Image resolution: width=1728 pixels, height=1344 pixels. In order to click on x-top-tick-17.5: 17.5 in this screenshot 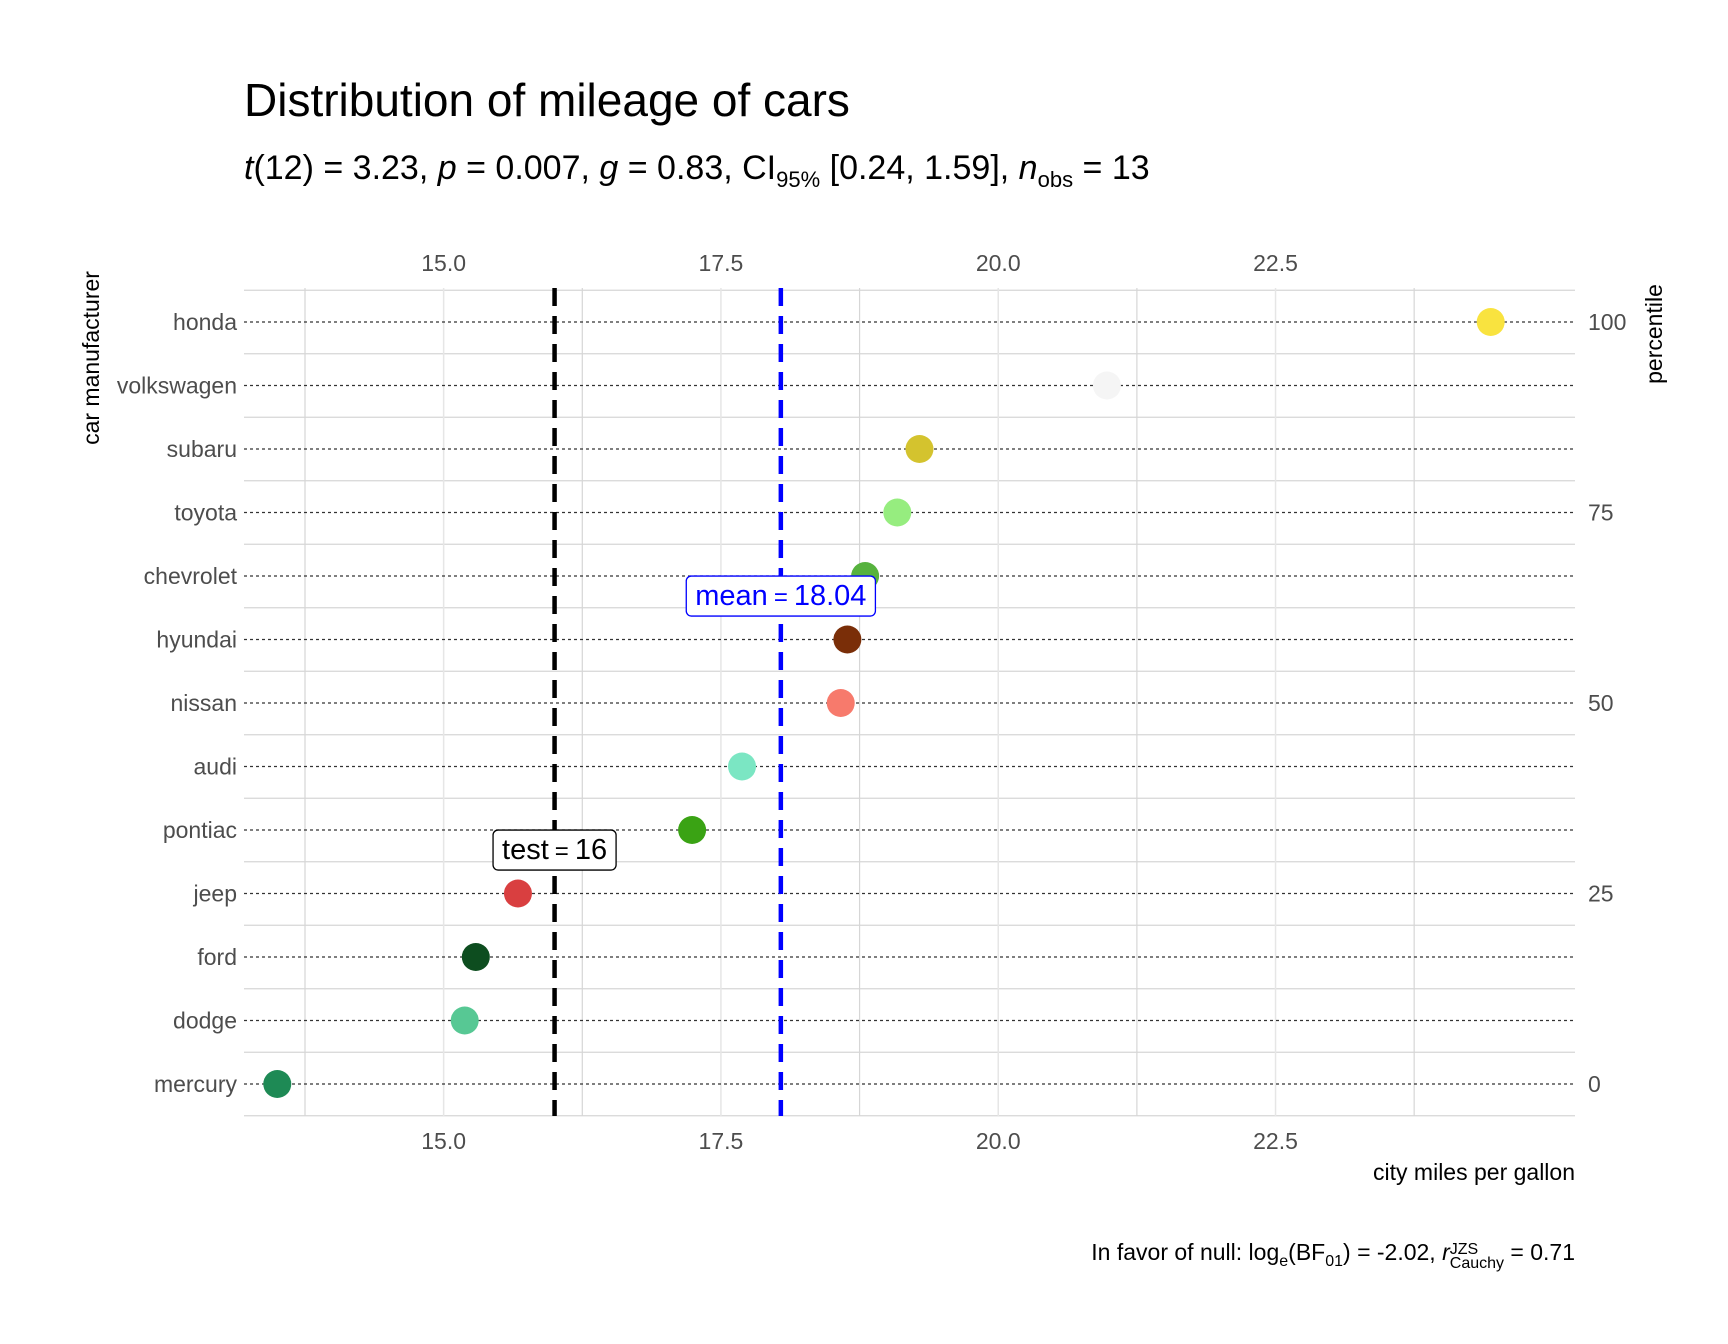, I will do `click(721, 263)`.